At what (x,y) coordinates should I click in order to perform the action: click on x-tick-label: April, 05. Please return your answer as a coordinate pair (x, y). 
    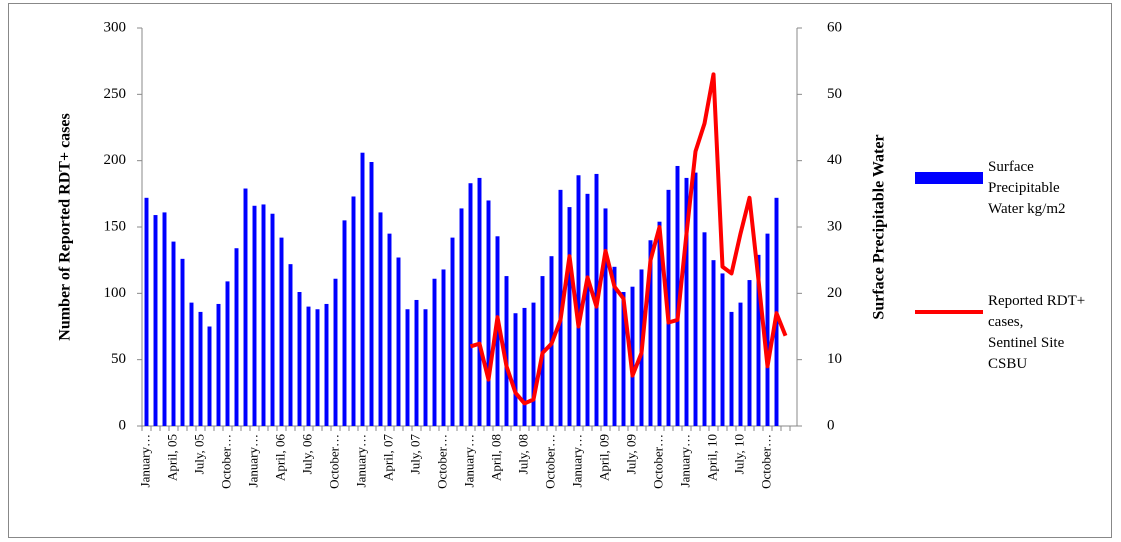
    Looking at the image, I should click on (171, 457).